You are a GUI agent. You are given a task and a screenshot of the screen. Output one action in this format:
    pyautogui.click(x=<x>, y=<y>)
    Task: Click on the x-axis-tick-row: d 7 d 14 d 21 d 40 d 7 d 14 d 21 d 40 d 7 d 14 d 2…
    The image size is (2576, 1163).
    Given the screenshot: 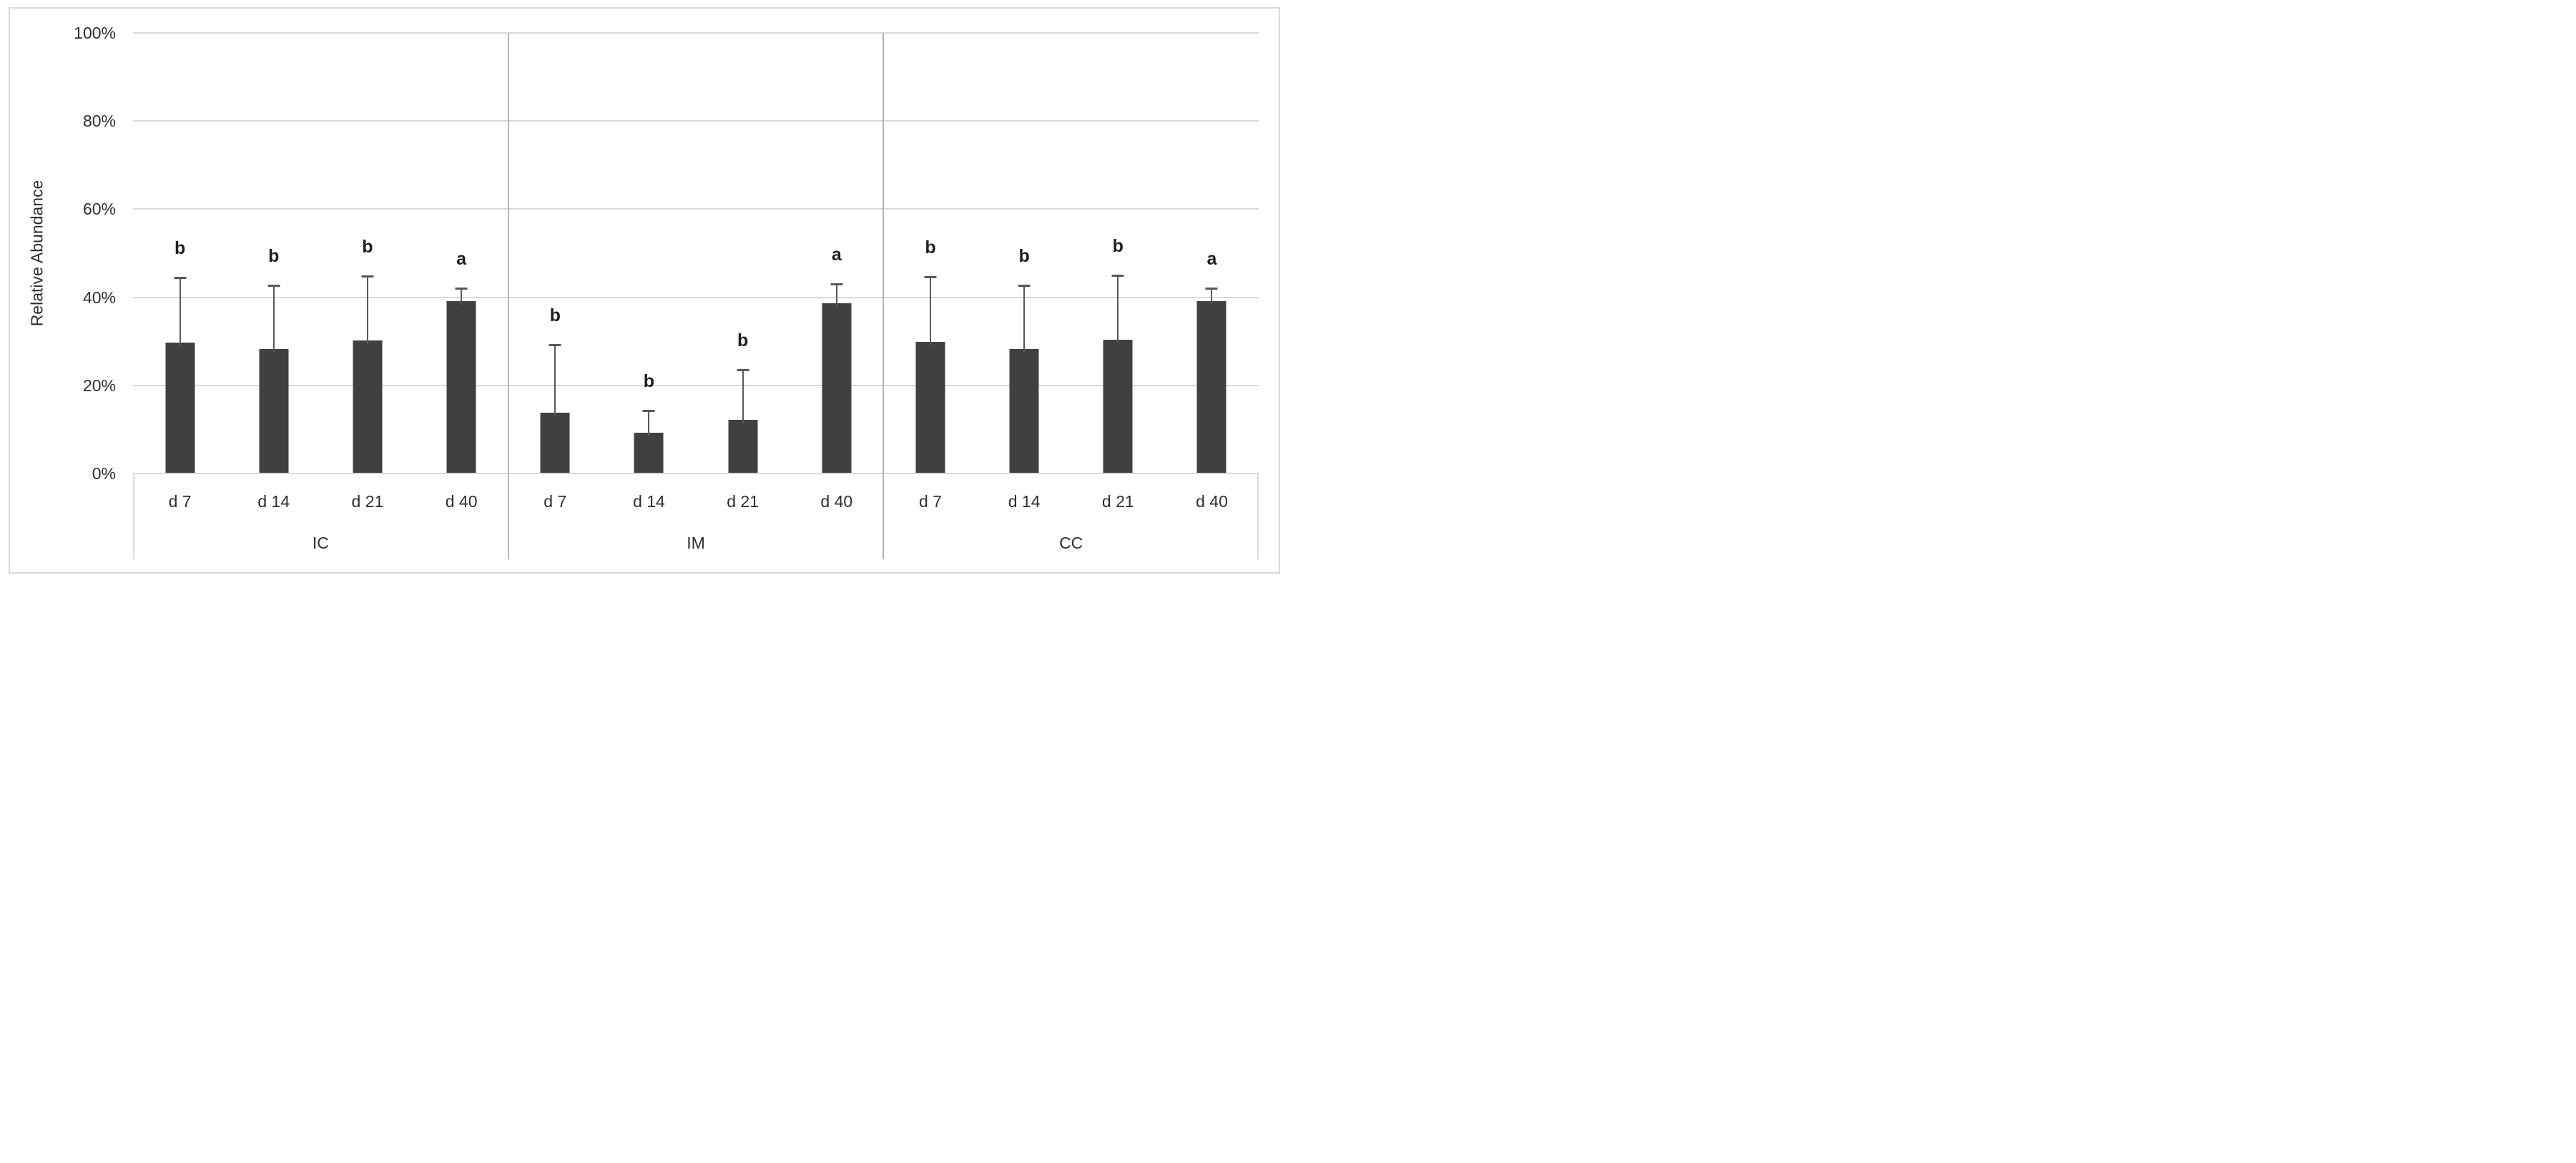 What is the action you would take?
    pyautogui.click(x=696, y=501)
    